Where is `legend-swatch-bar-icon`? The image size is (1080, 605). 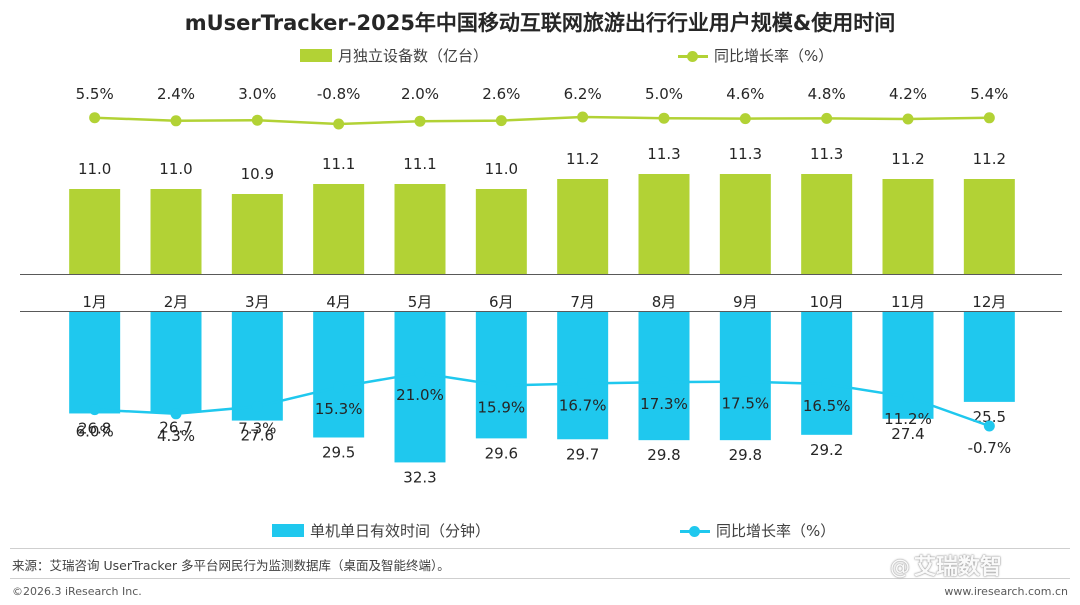
legend-swatch-bar-icon is located at coordinates (288, 530).